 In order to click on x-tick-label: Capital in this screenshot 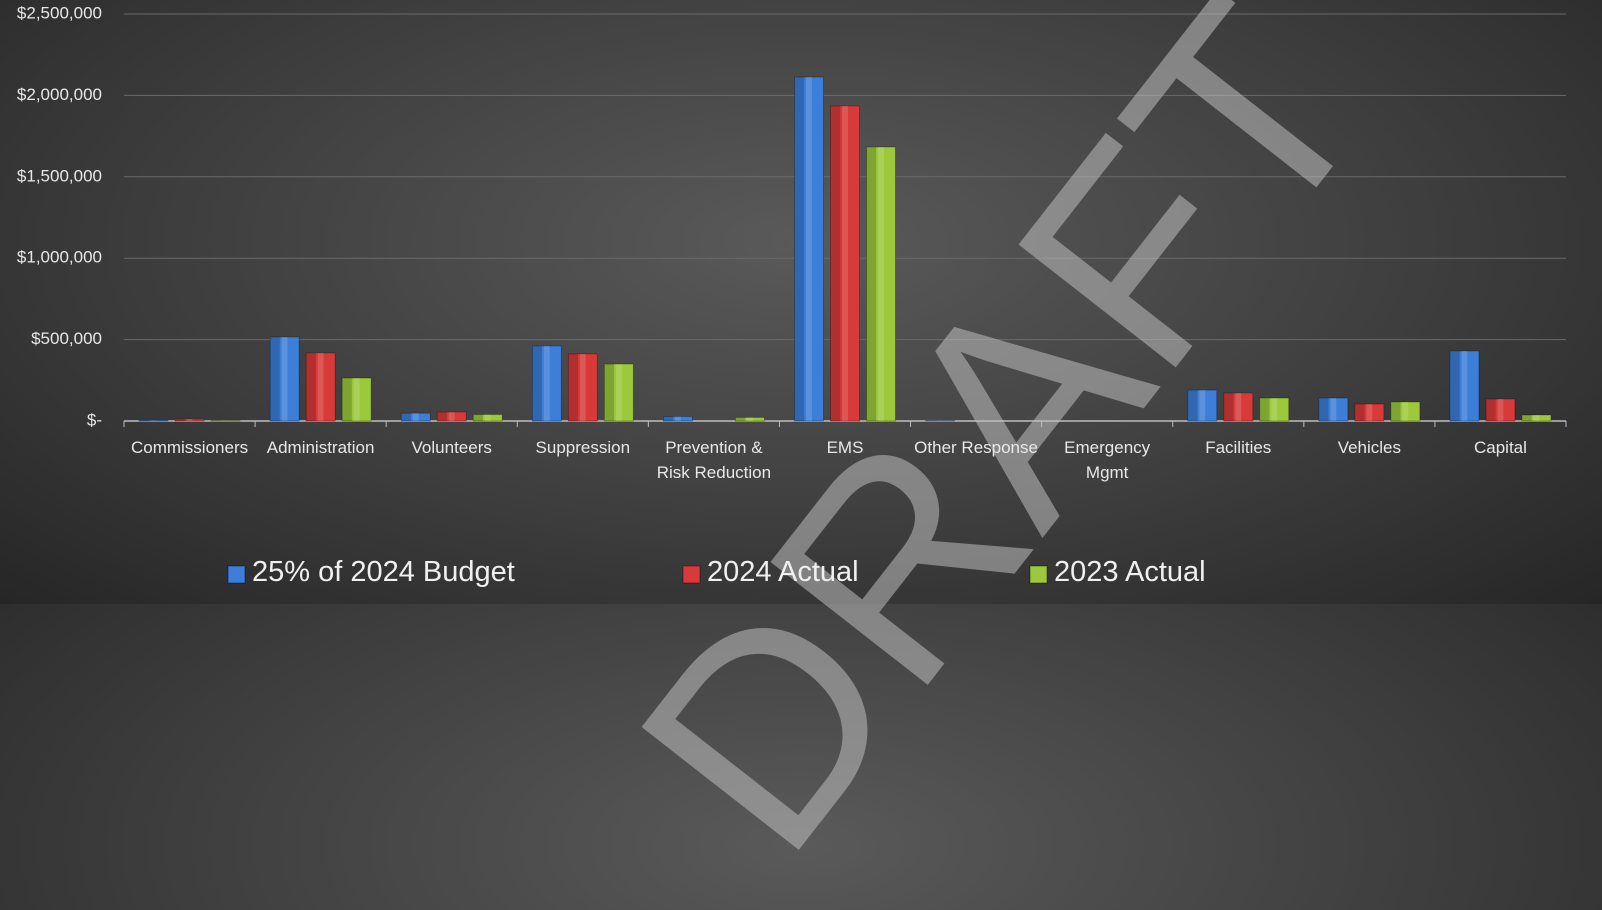, I will do `click(1500, 447)`.